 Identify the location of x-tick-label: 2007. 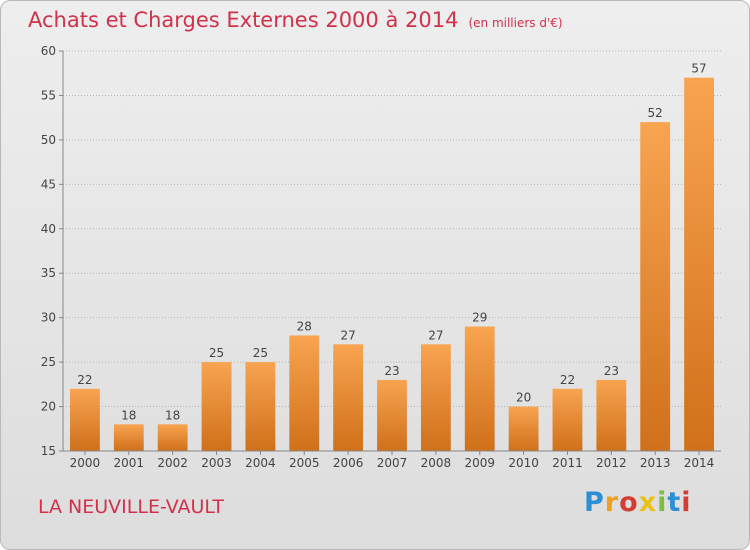
(392, 463).